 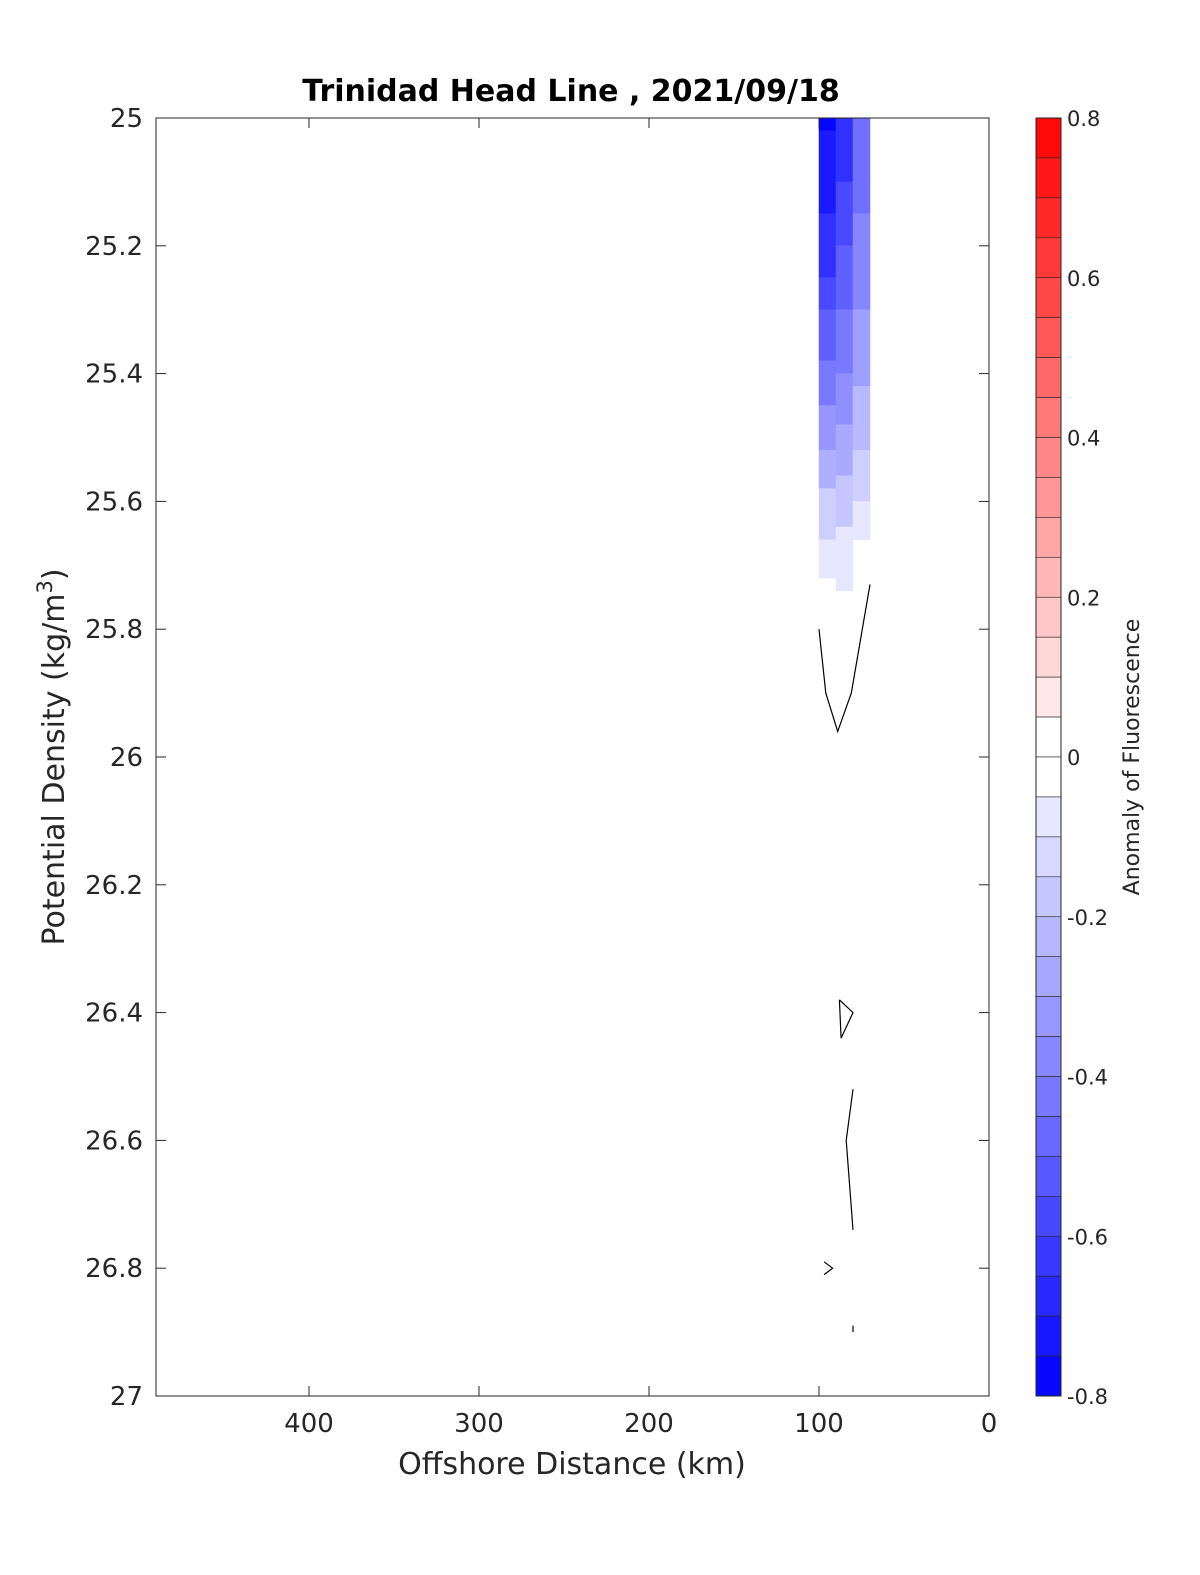 What do you see at coordinates (114, 1269) in the screenshot?
I see `y-tick-label: 26.8` at bounding box center [114, 1269].